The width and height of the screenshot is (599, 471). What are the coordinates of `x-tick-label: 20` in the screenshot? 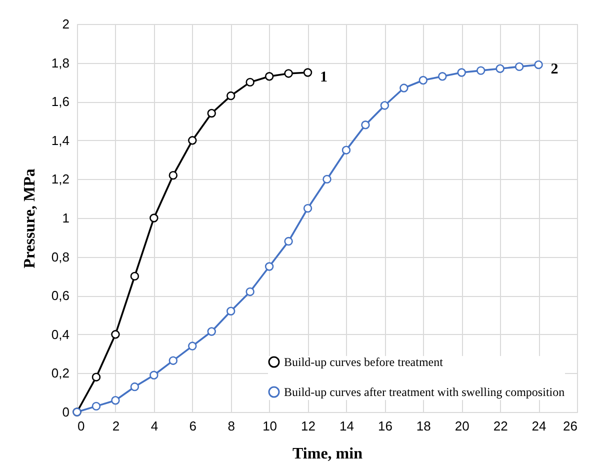 It's located at (462, 426).